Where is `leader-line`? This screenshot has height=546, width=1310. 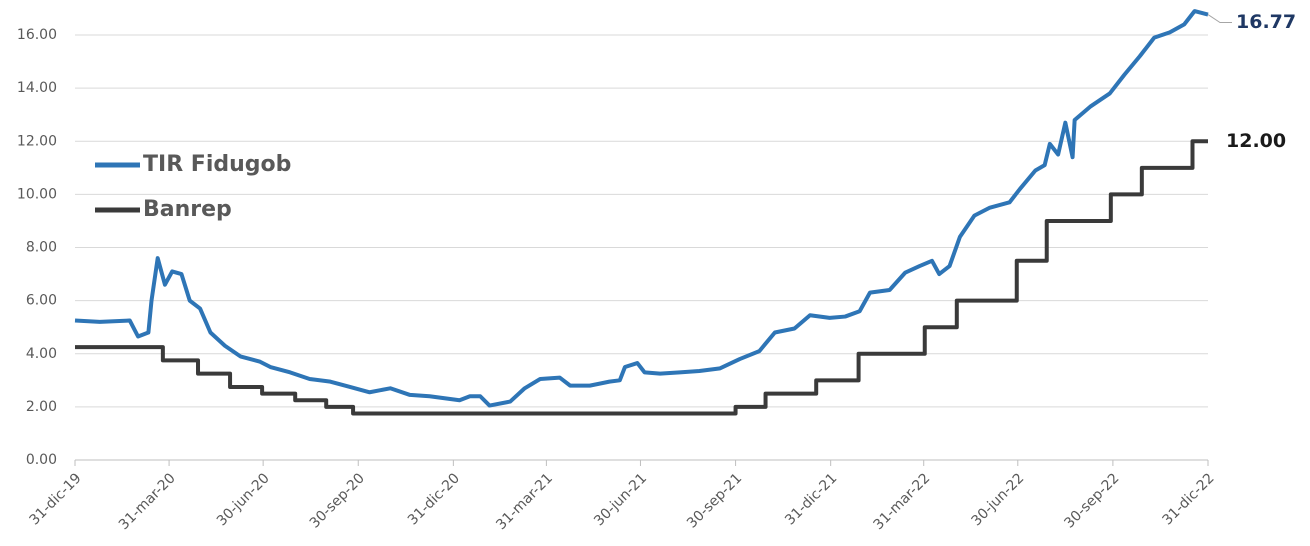
leader-line is located at coordinates (1219, 19).